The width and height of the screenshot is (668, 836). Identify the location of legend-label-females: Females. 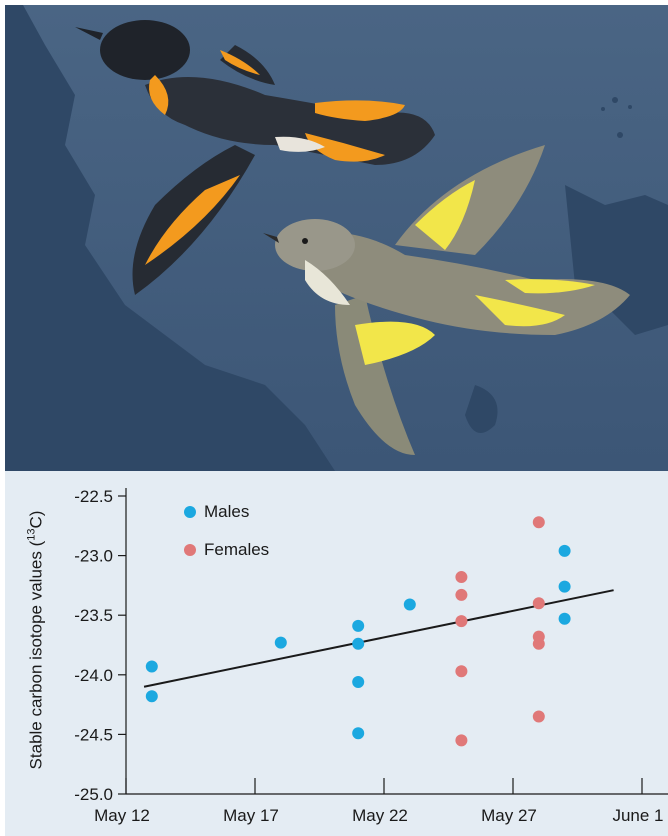
(237, 549).